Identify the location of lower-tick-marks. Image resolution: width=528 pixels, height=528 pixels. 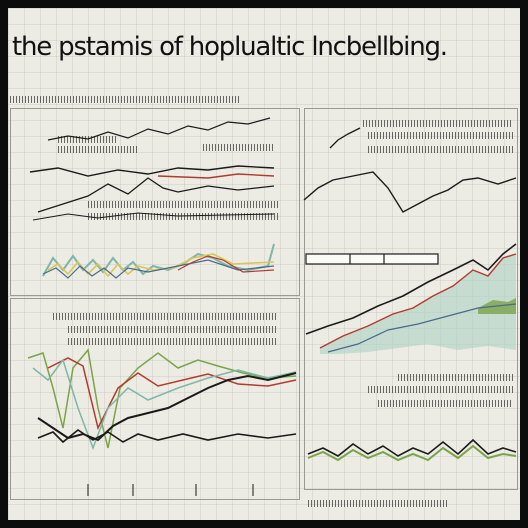
(170, 490).